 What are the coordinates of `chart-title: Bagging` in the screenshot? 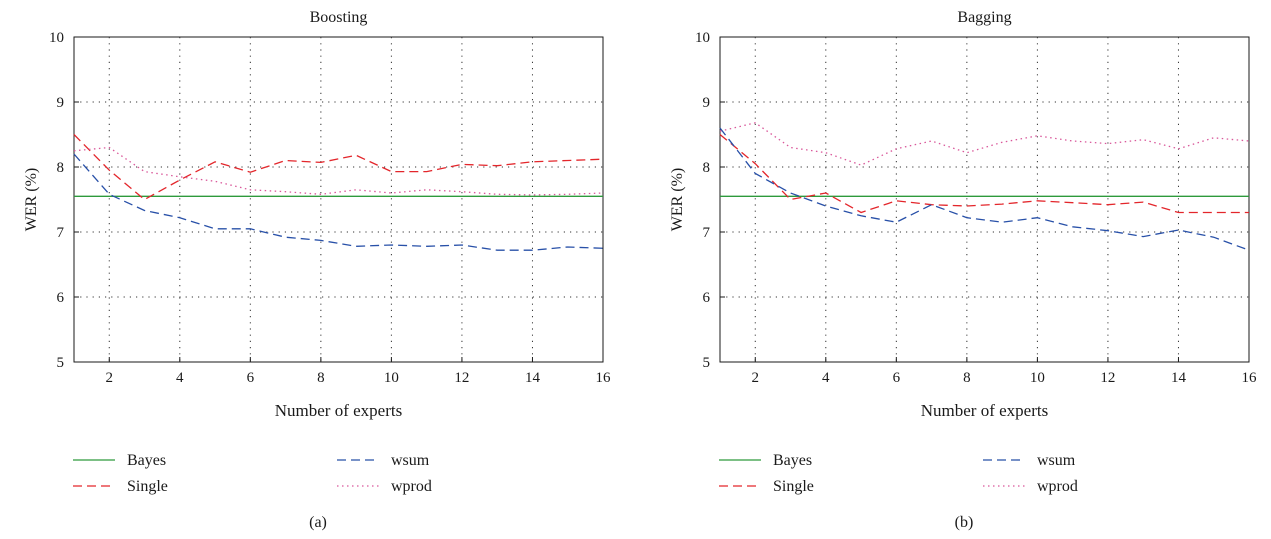 It's located at (984, 17).